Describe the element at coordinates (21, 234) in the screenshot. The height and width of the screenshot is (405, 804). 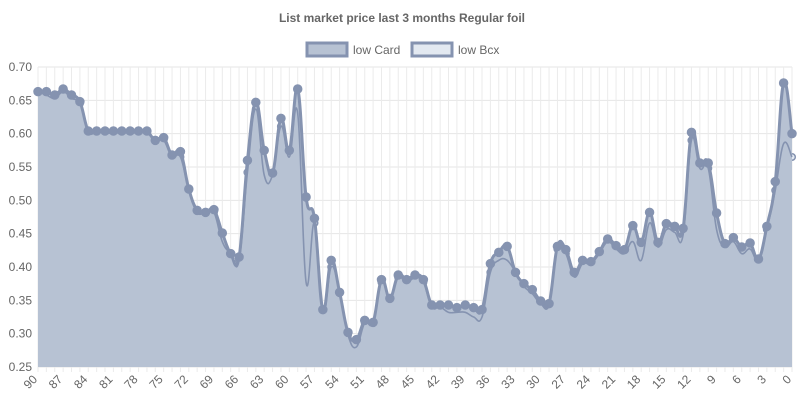
I see `y-tick-label: 0.45` at that location.